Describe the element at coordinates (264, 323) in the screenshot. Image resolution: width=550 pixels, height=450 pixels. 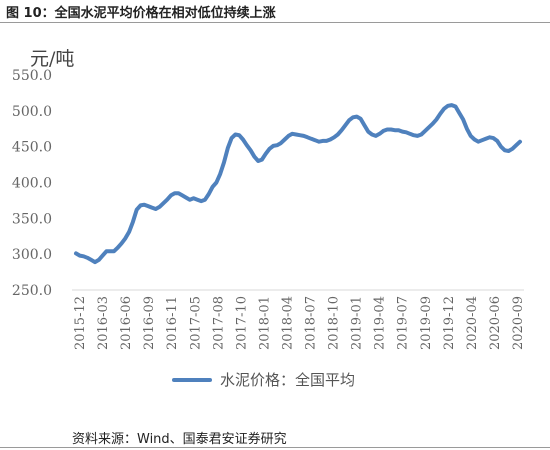
I see `x-tick-label: 2018-01` at that location.